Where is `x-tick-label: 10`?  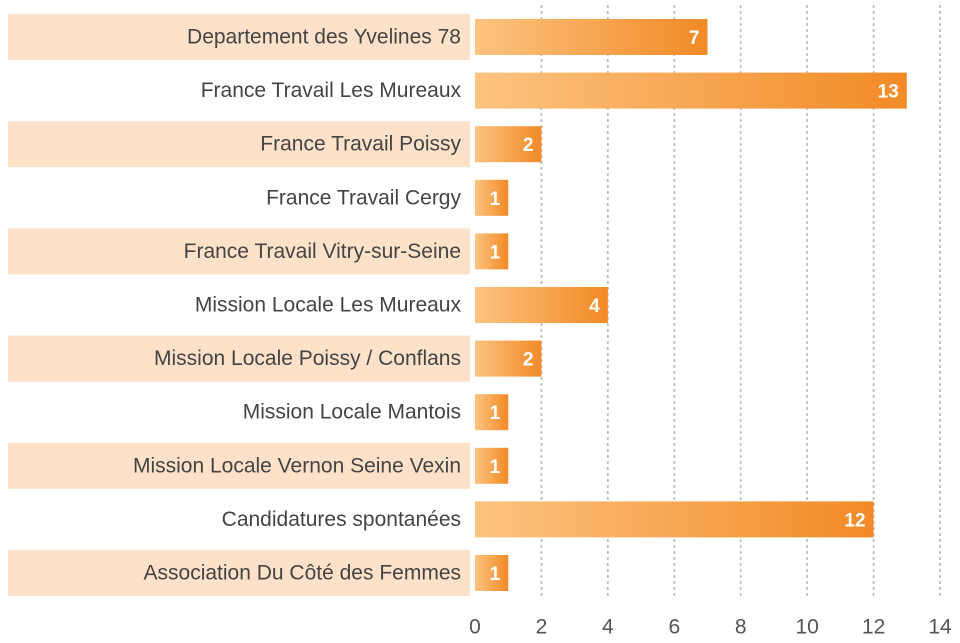 x-tick-label: 10 is located at coordinates (806, 627).